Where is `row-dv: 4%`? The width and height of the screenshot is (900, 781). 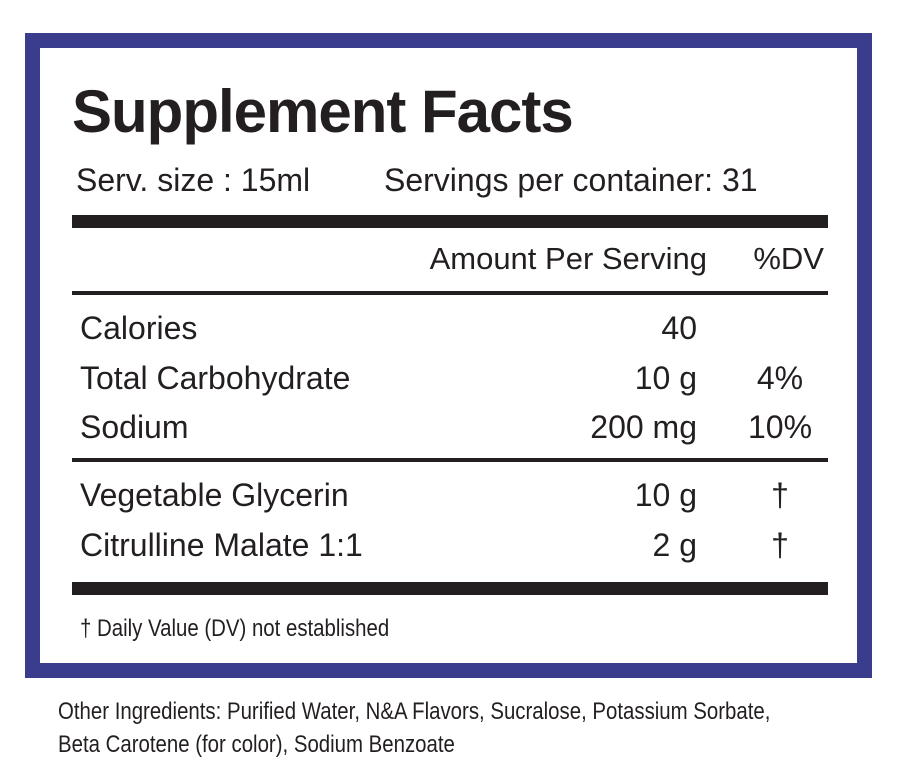
row-dv: 4% is located at coordinates (780, 378).